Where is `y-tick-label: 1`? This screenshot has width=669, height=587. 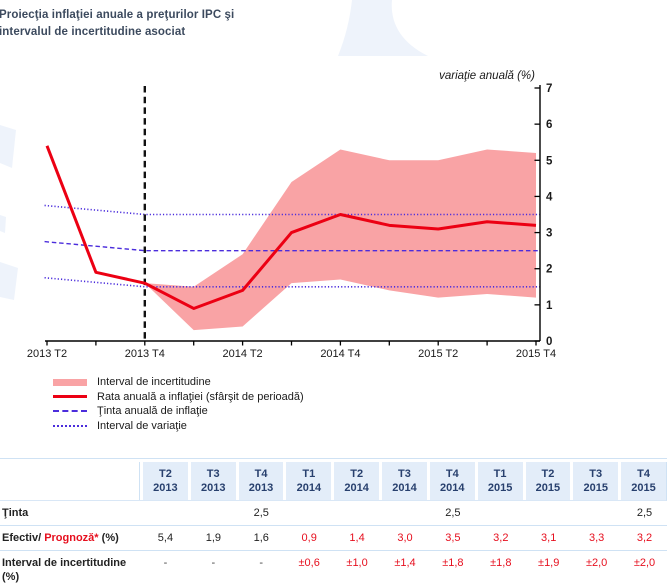
y-tick-label: 1 is located at coordinates (549, 306).